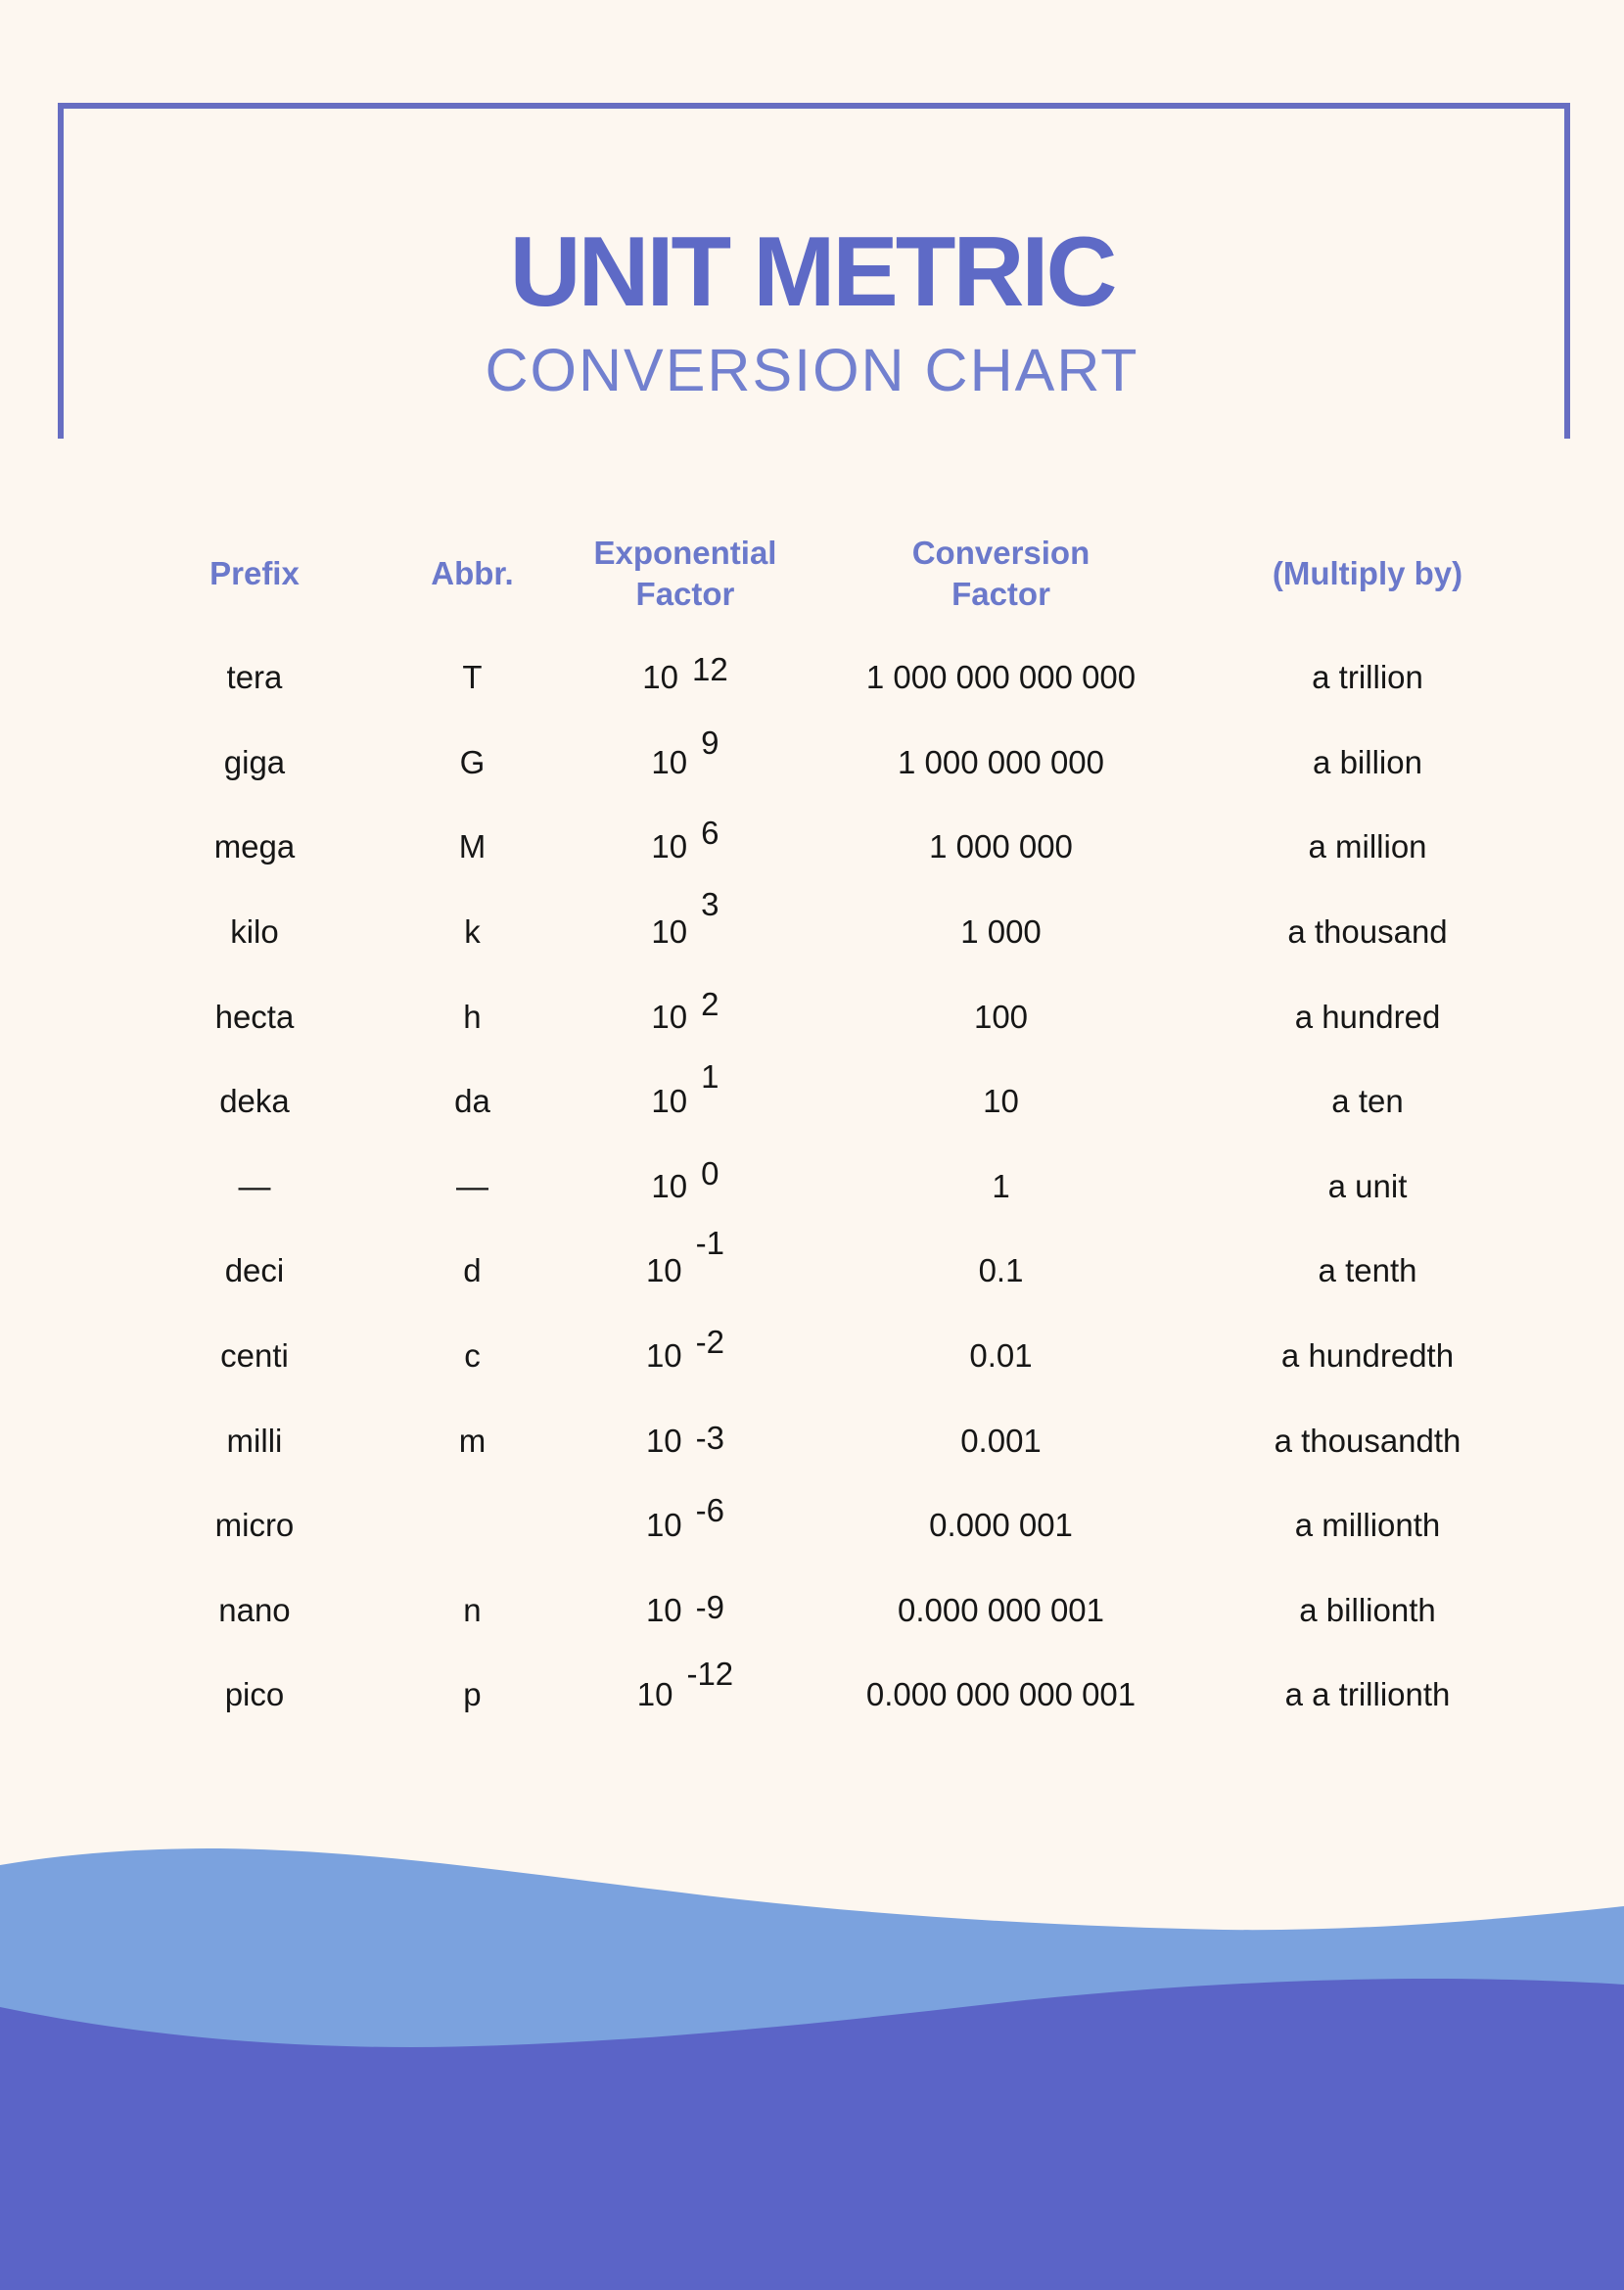  I want to click on multiply-by-cell: a thousandth, so click(1368, 1440).